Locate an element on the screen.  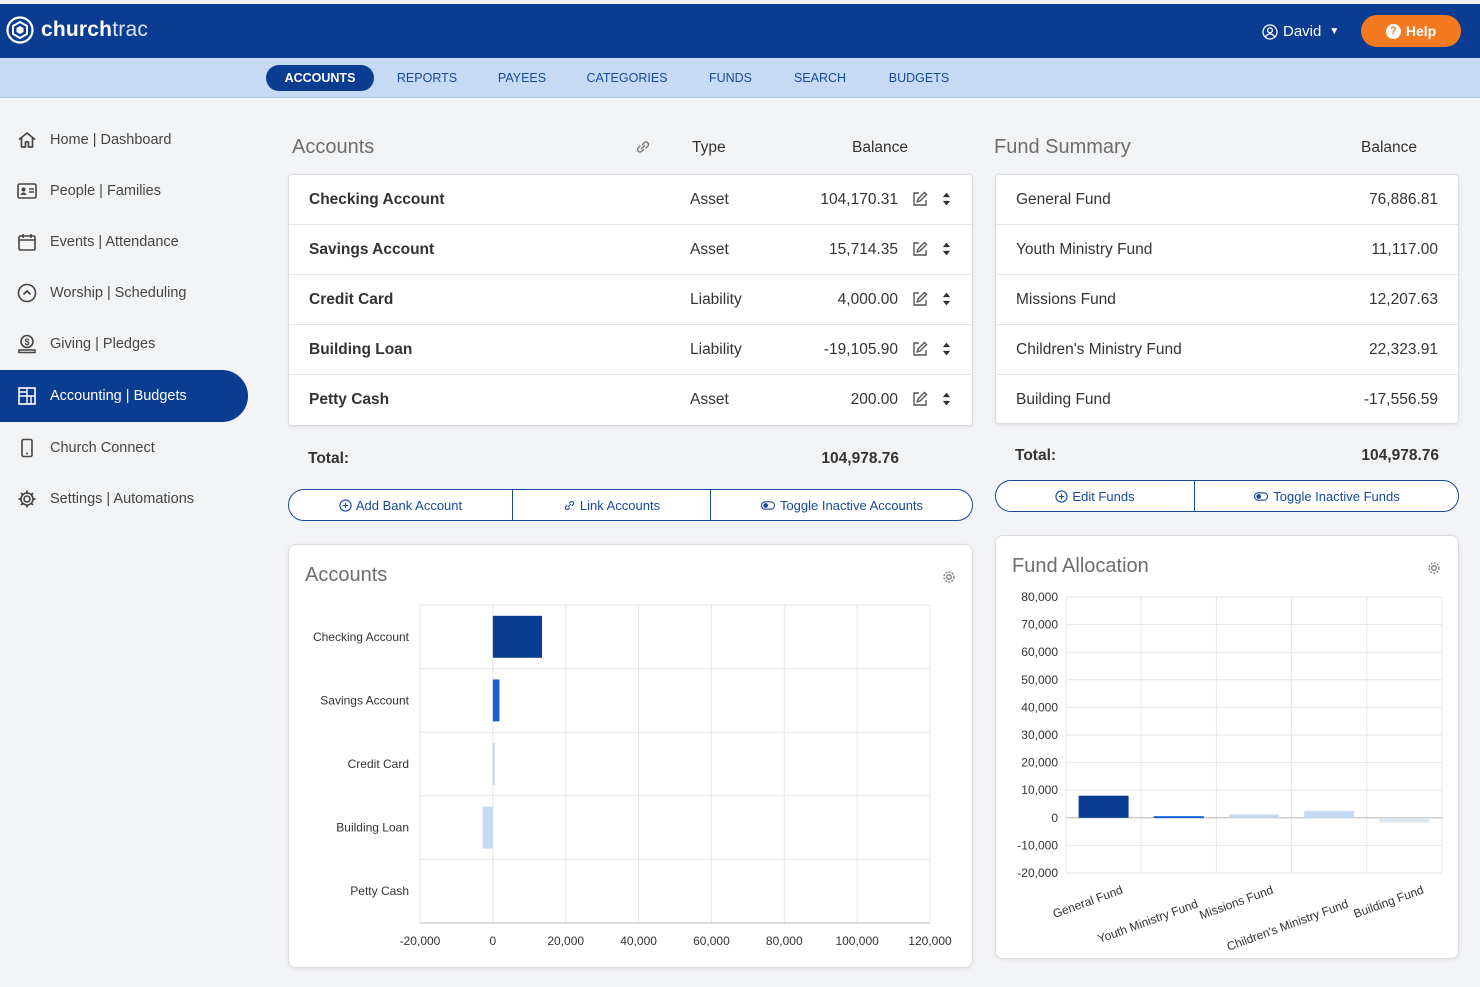
link-icon is located at coordinates (643, 147).